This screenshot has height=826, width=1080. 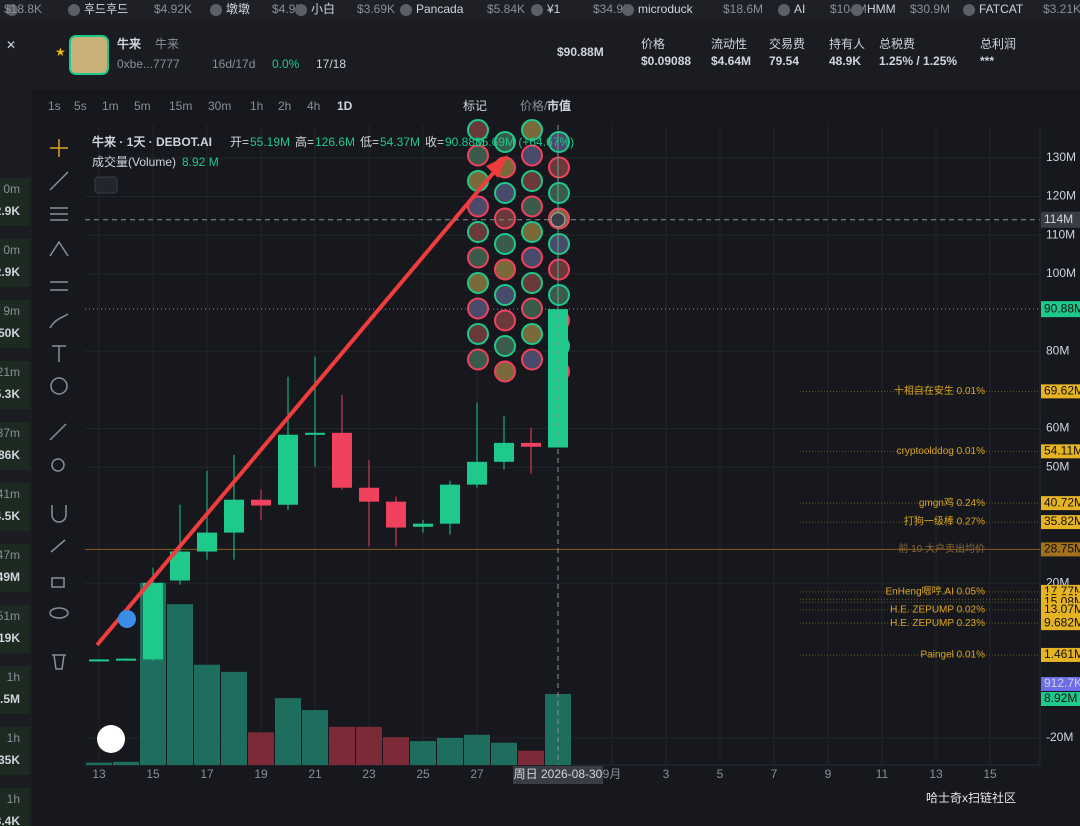 I want to click on interval-button: 1s, so click(x=54, y=106).